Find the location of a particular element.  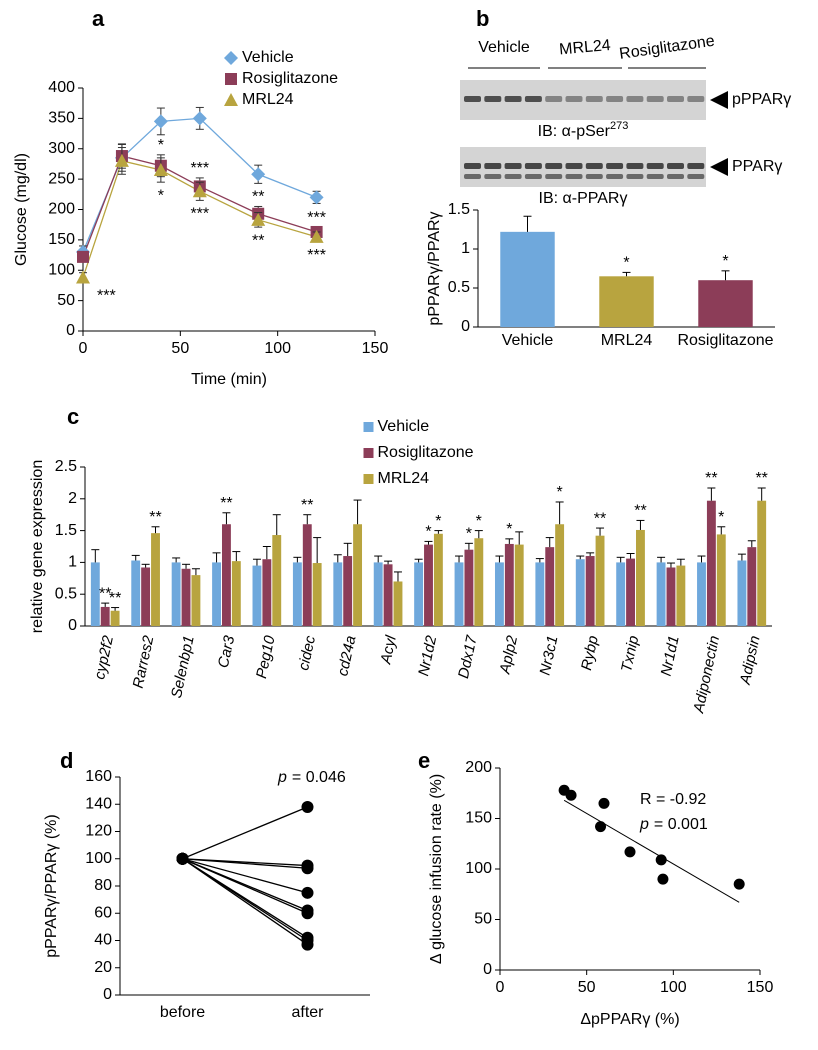

x-tick-label: Txnip is located at coordinates (630, 653).